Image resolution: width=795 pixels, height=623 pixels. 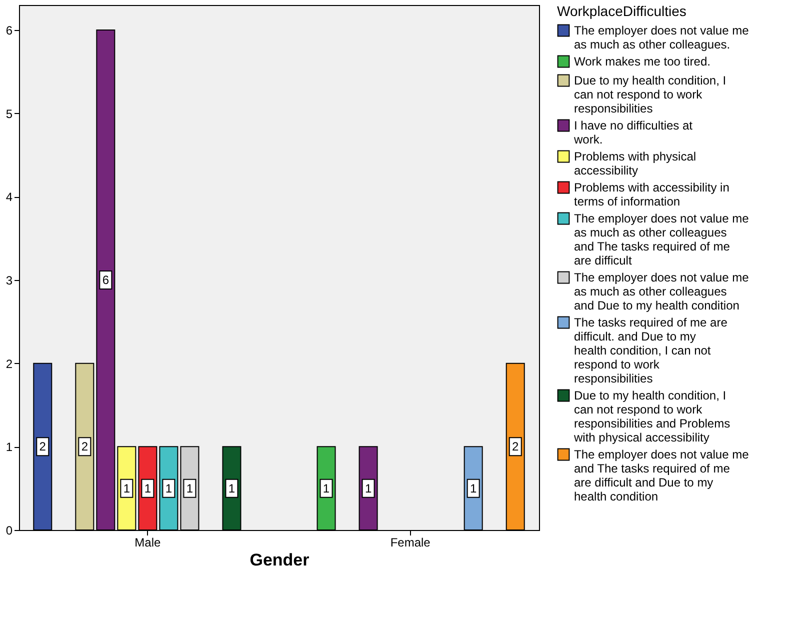 I want to click on legend-label: The employer does not value me as much as other colleagues and Due to my health condition, so click(x=662, y=291).